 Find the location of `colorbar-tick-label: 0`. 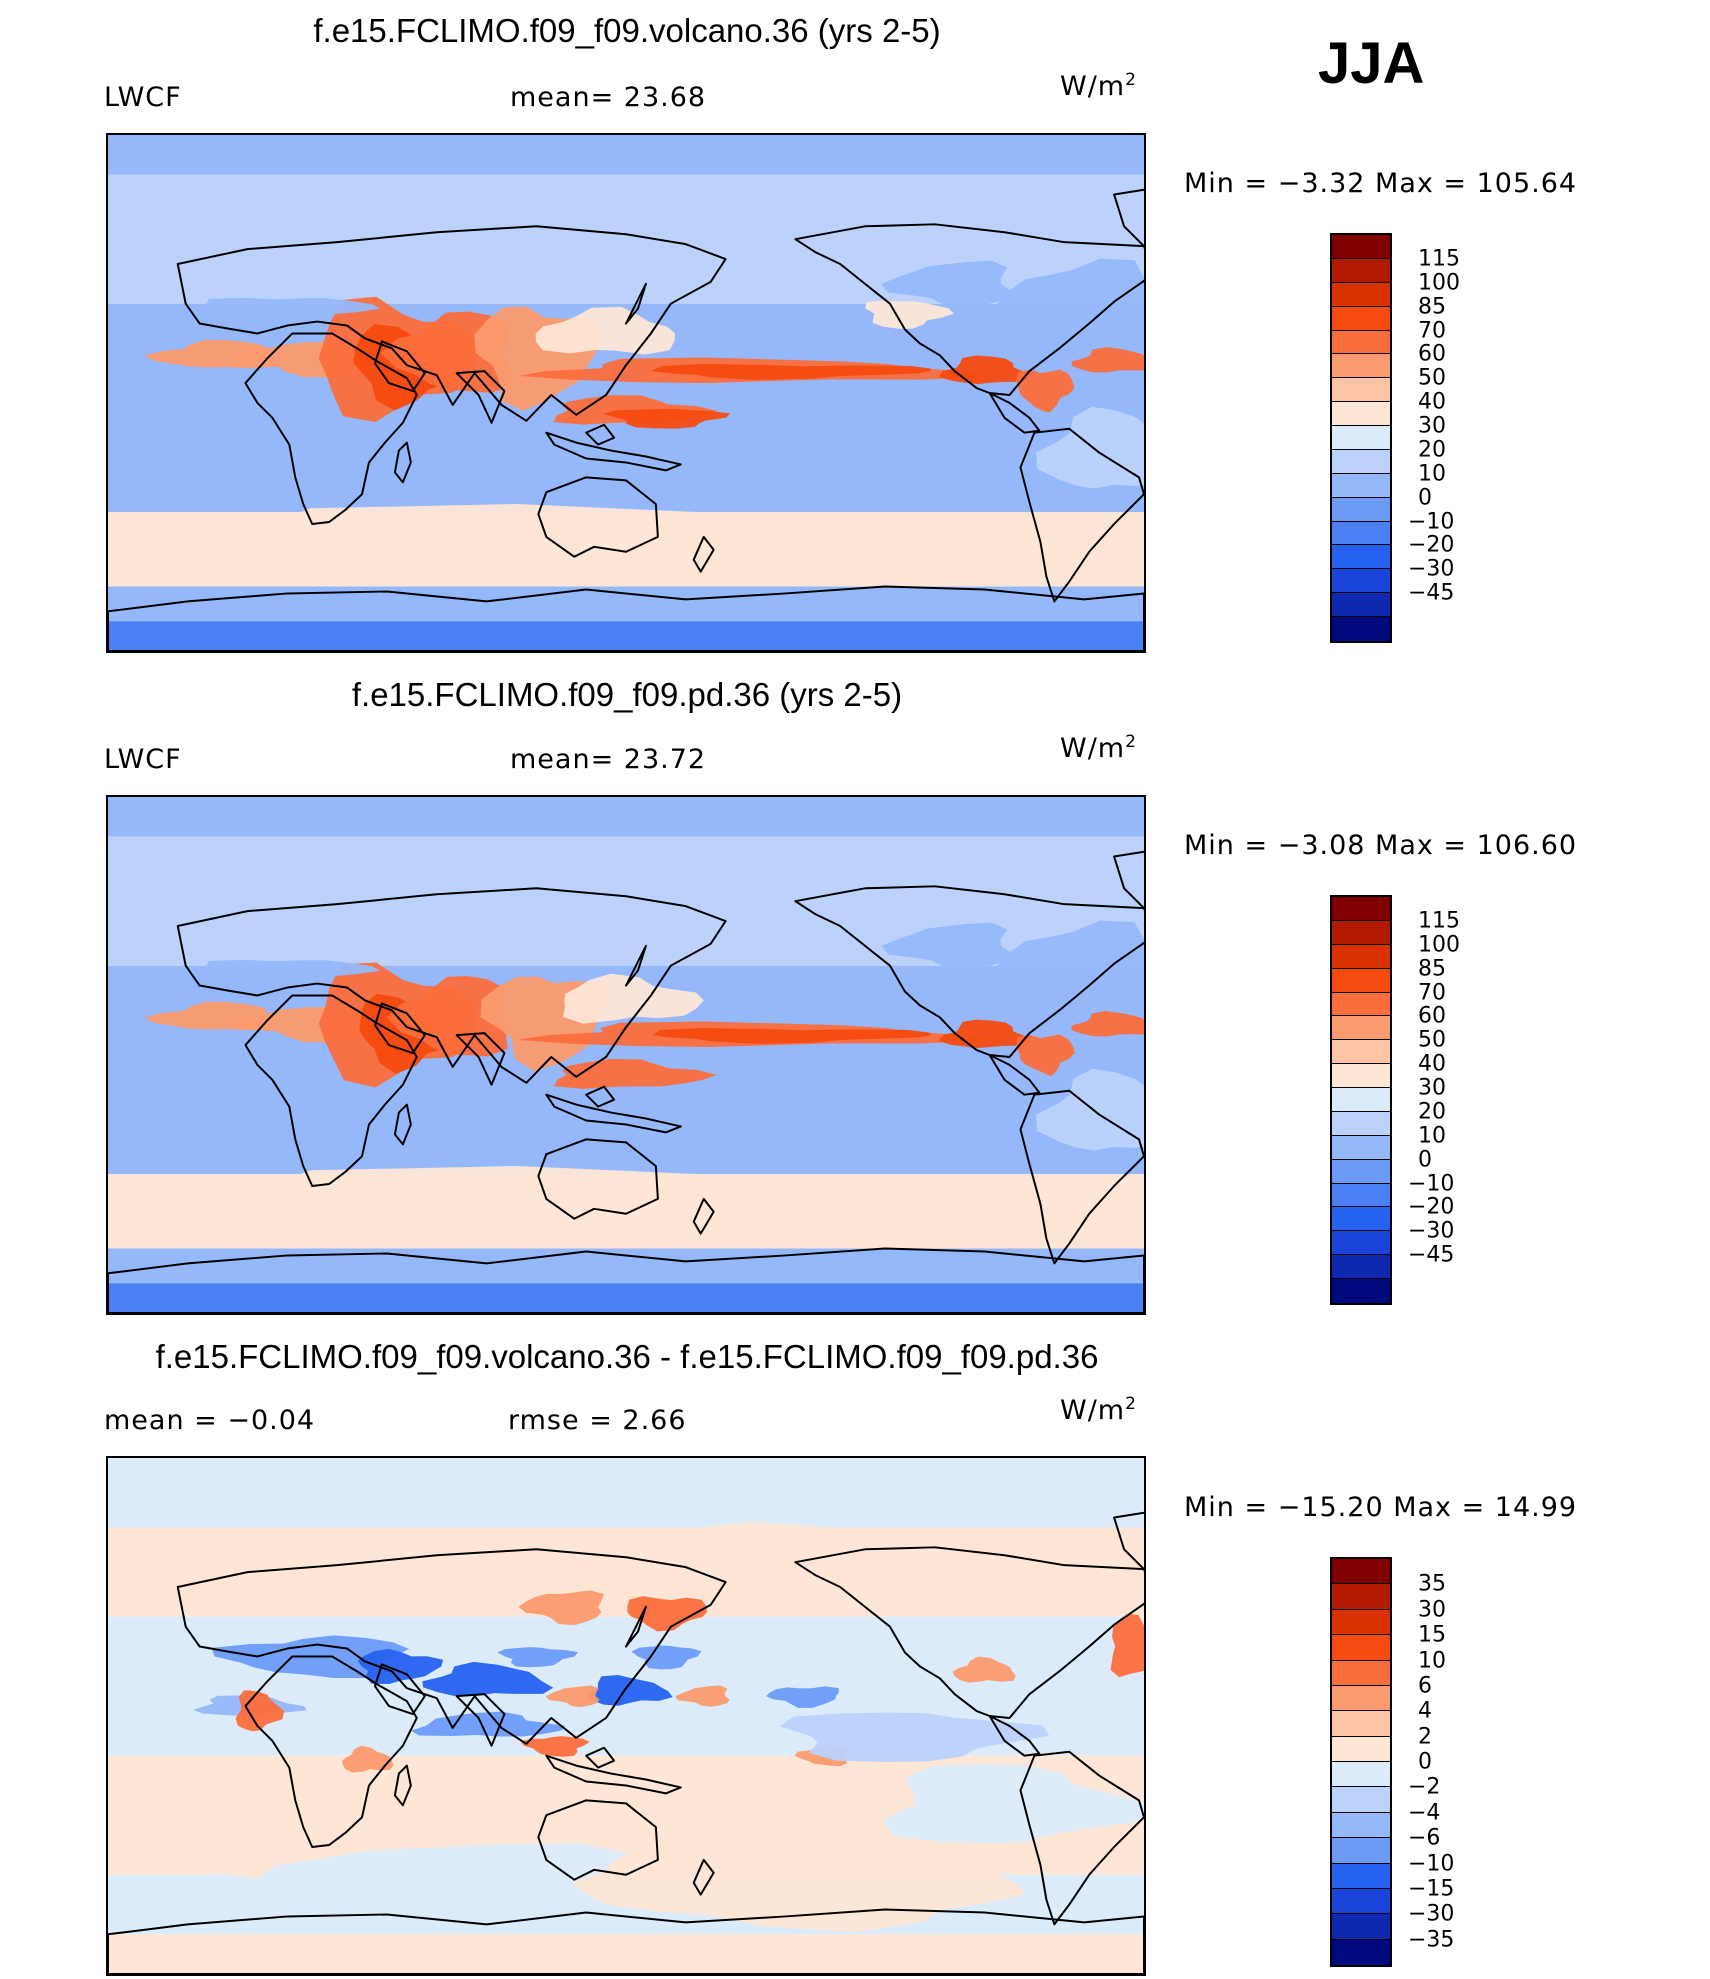

colorbar-tick-label: 0 is located at coordinates (1425, 498).